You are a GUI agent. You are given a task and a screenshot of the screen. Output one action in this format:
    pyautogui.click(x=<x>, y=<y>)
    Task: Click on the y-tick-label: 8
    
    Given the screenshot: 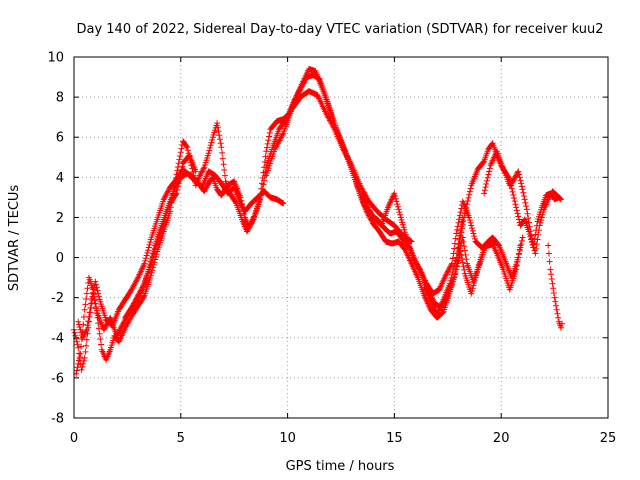 What is the action you would take?
    pyautogui.click(x=60, y=98)
    